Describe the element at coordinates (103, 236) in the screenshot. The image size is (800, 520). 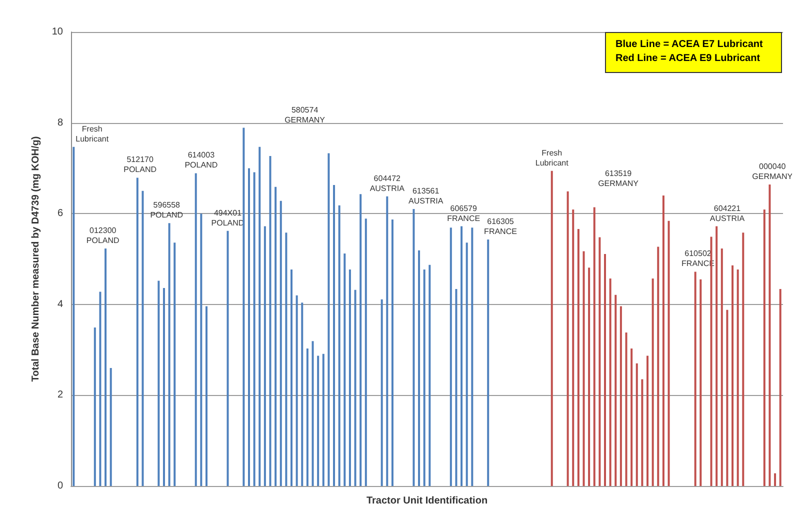
I see `annotation: 012300 POLAND` at that location.